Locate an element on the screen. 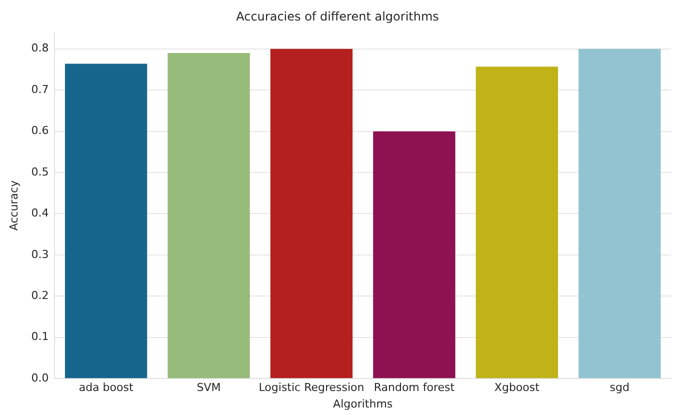 The width and height of the screenshot is (681, 415). x-tick-label: ada boost is located at coordinates (106, 387).